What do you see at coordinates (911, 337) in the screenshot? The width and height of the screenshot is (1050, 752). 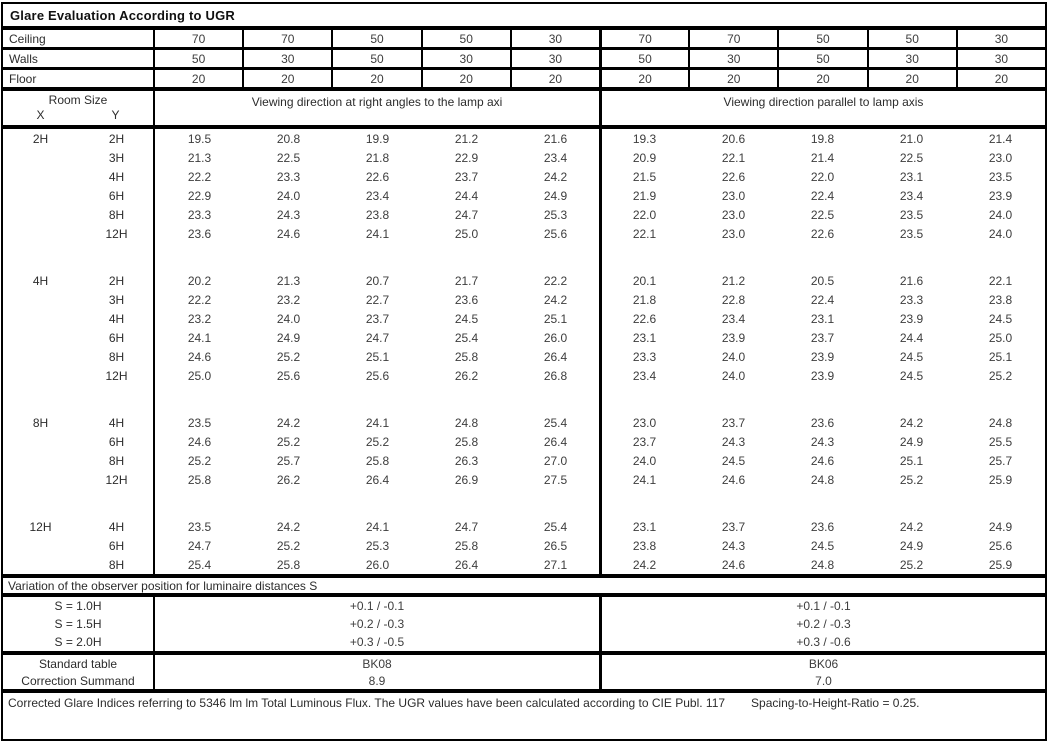 I see `ugr-value-cell: 24.4` at bounding box center [911, 337].